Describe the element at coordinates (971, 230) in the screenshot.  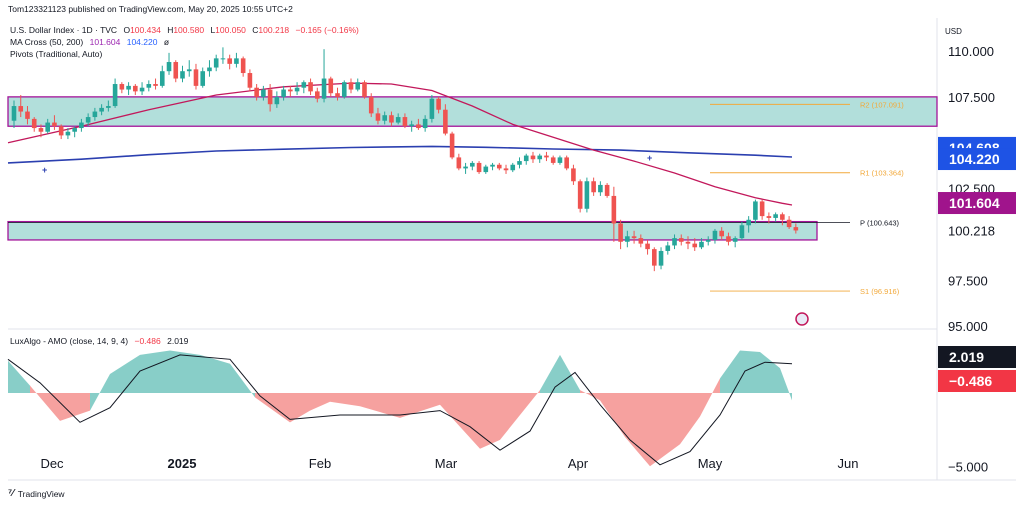
I see `price-label-last: 100.218` at that location.